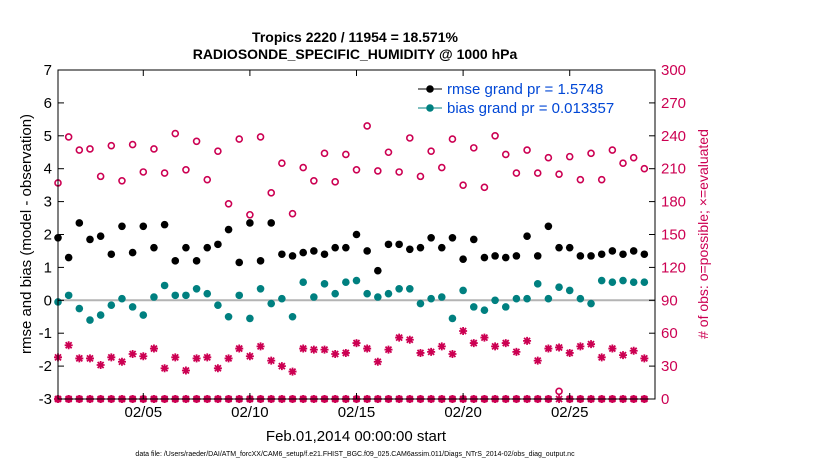 Image resolution: width=830 pixels, height=470 pixels. I want to click on x-tick-label: 02/05, so click(144, 412).